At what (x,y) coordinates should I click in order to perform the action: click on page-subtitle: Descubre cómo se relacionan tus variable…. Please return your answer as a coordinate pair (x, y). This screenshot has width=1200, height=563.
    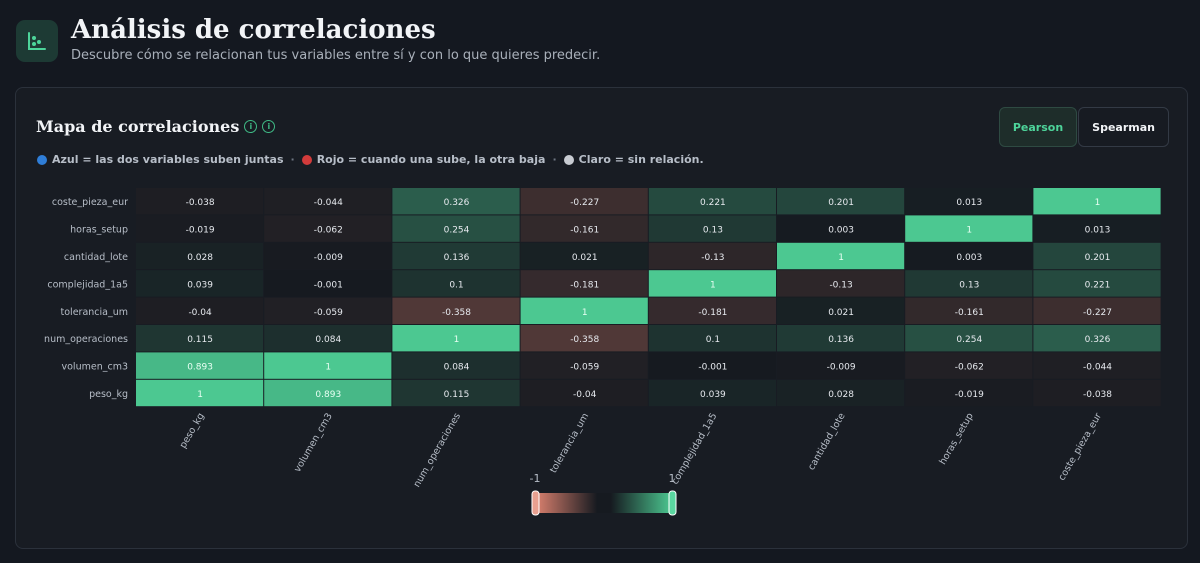
    Looking at the image, I should click on (336, 55).